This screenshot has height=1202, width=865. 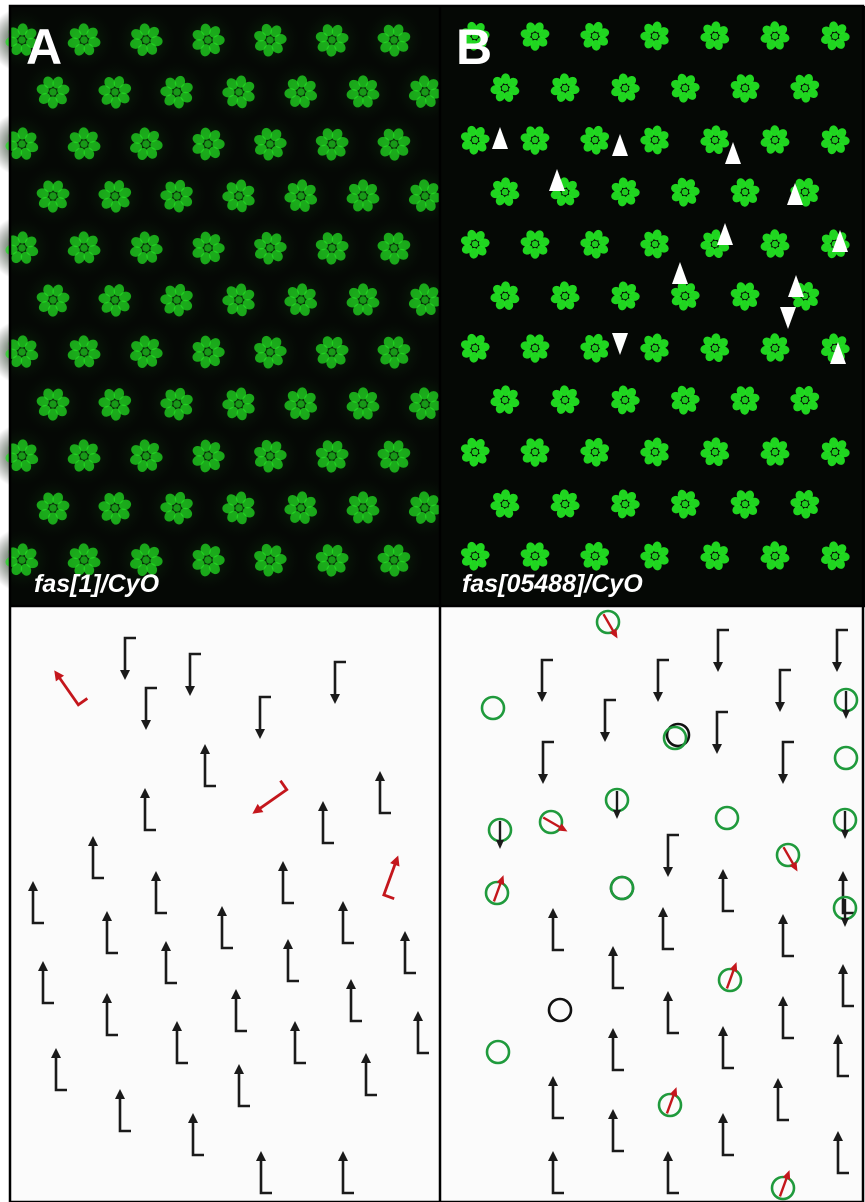 What do you see at coordinates (474, 47) in the screenshot?
I see `panel-b-label: B` at bounding box center [474, 47].